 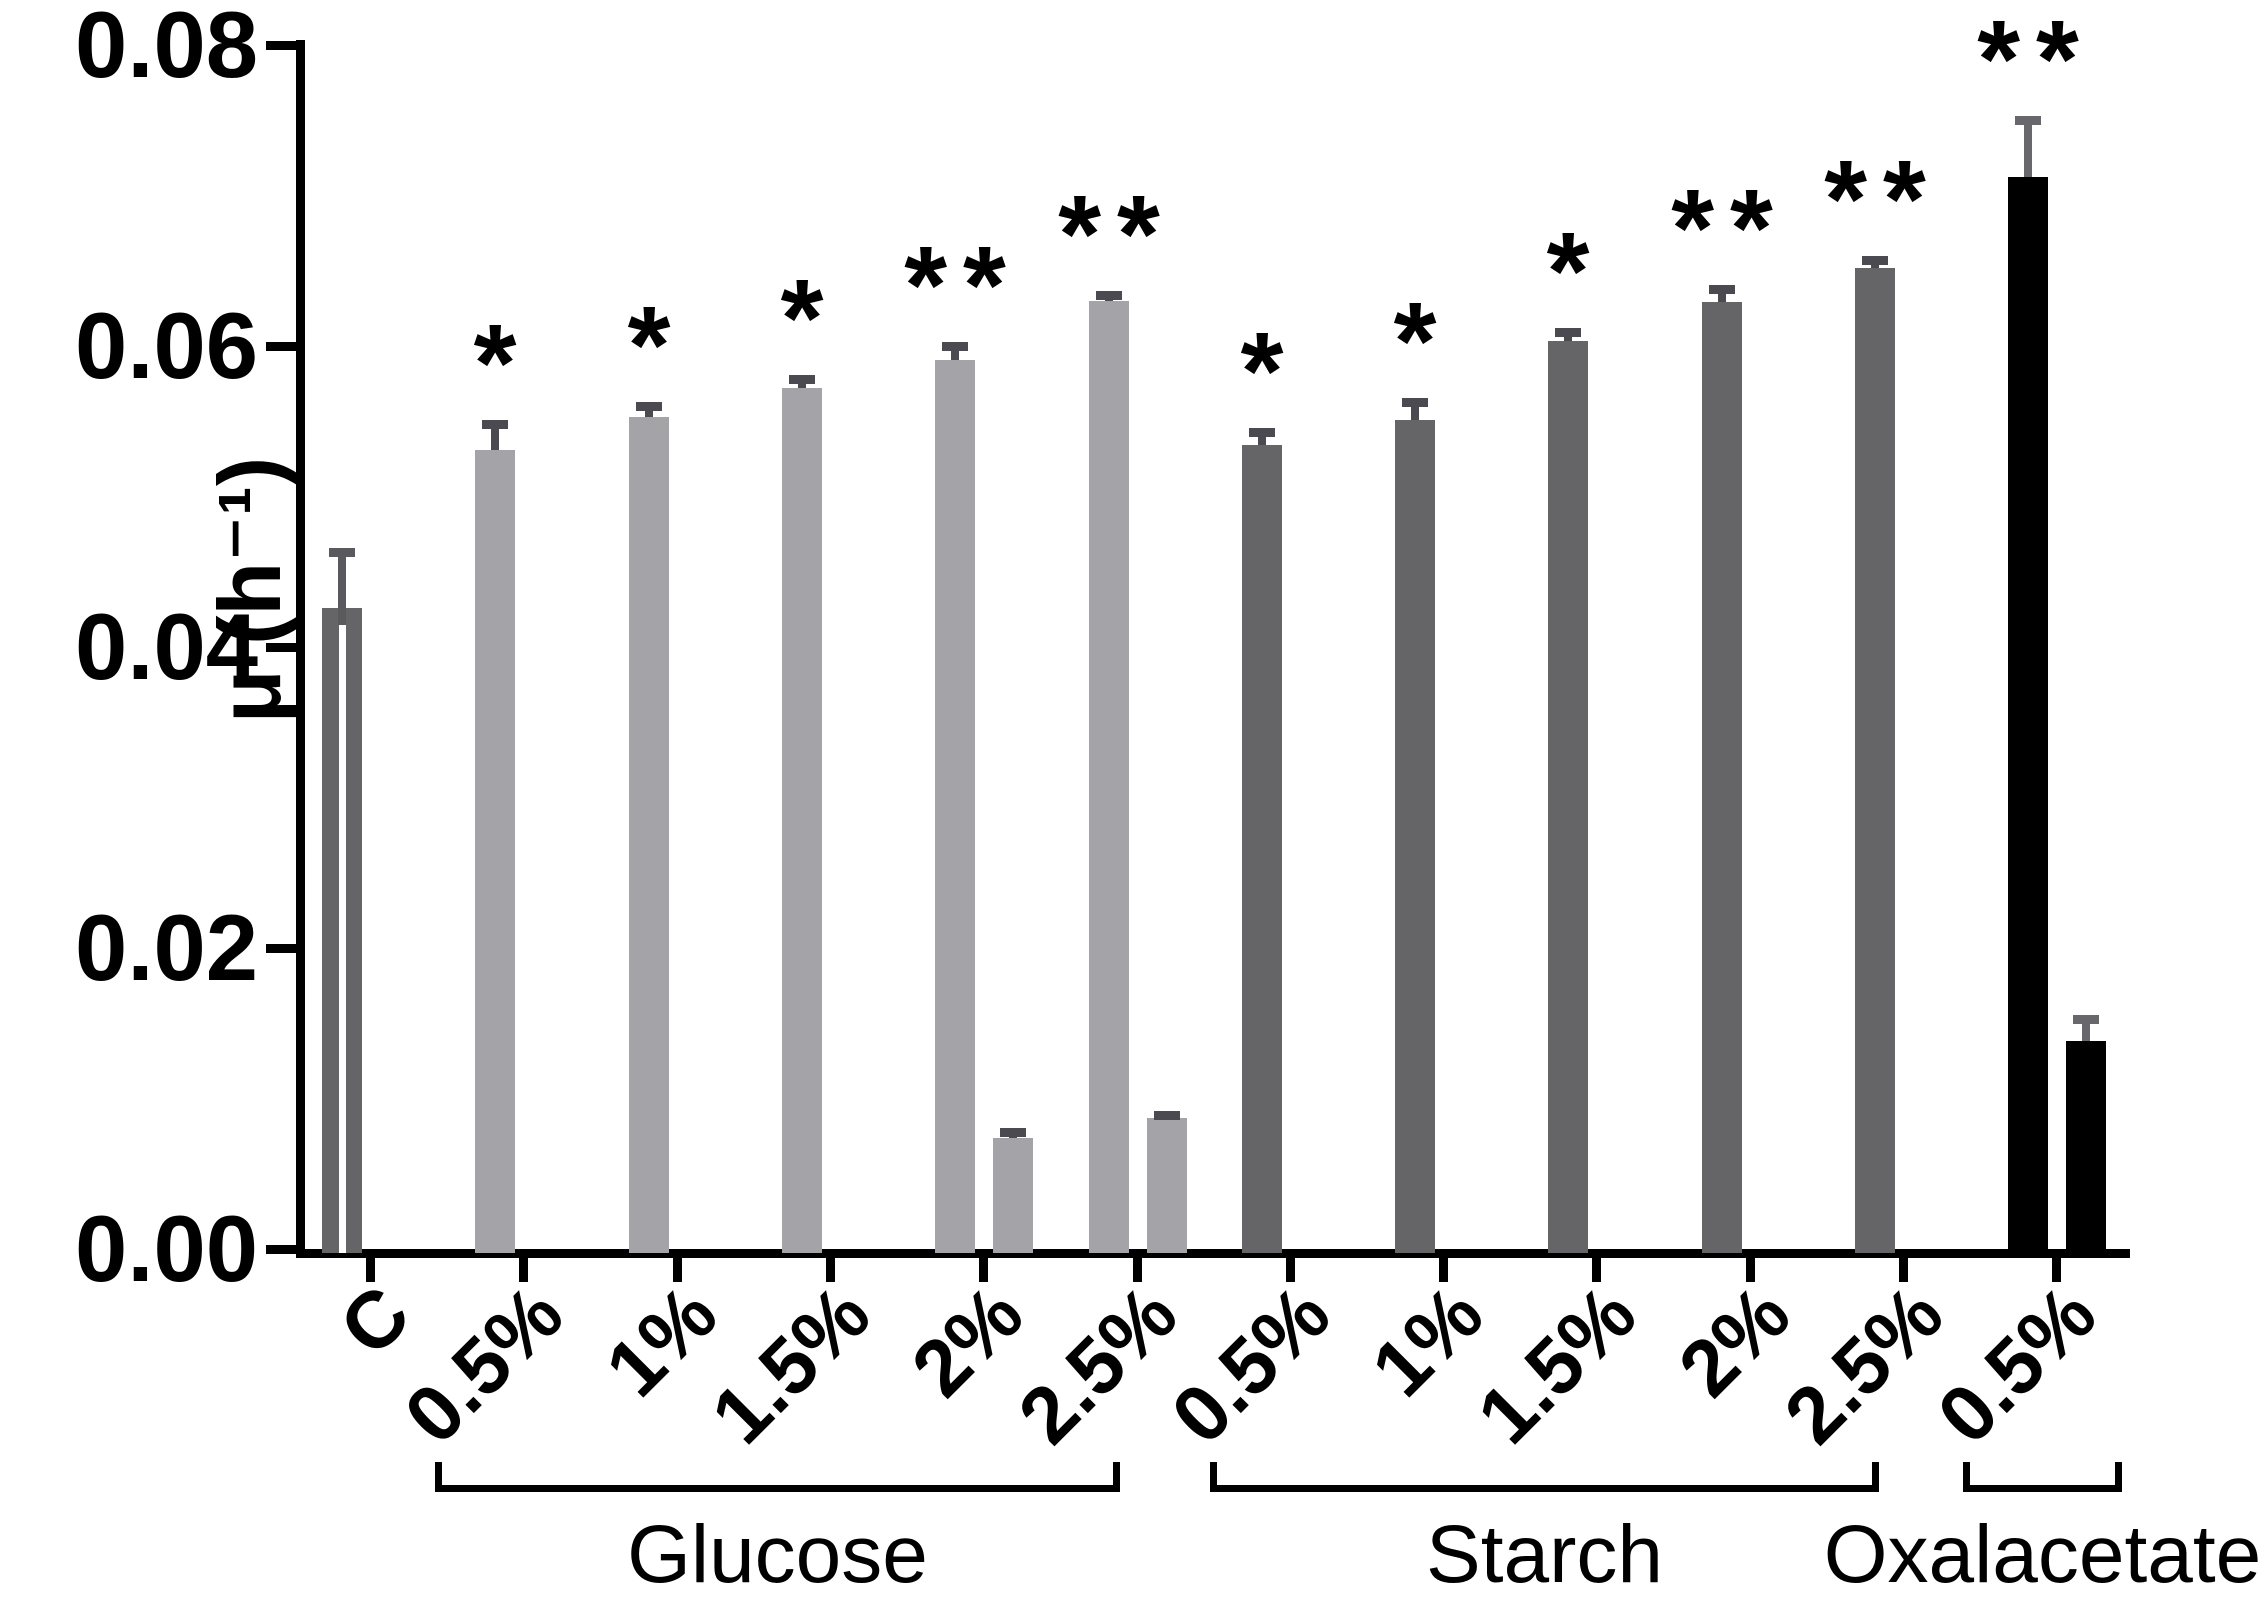 What do you see at coordinates (2028, 715) in the screenshot?
I see `bar-oxalacetate-0.5%` at bounding box center [2028, 715].